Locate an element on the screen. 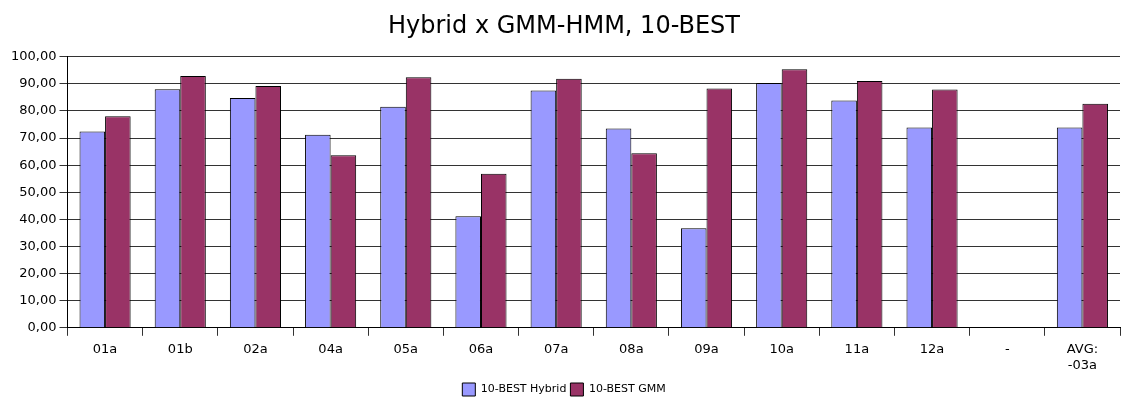 The image size is (1136, 414). x-tick-label: 01a is located at coordinates (105, 348).